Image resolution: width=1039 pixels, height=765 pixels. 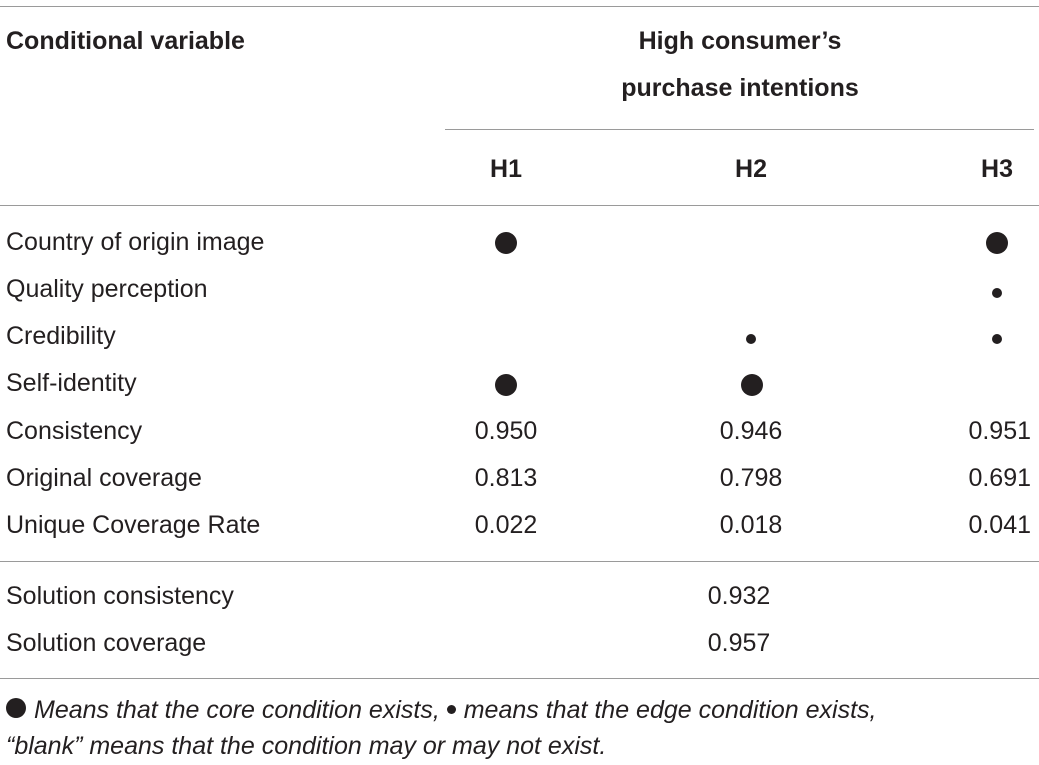 What do you see at coordinates (125, 41) in the screenshot?
I see `header-conditional-variable: Conditional variable` at bounding box center [125, 41].